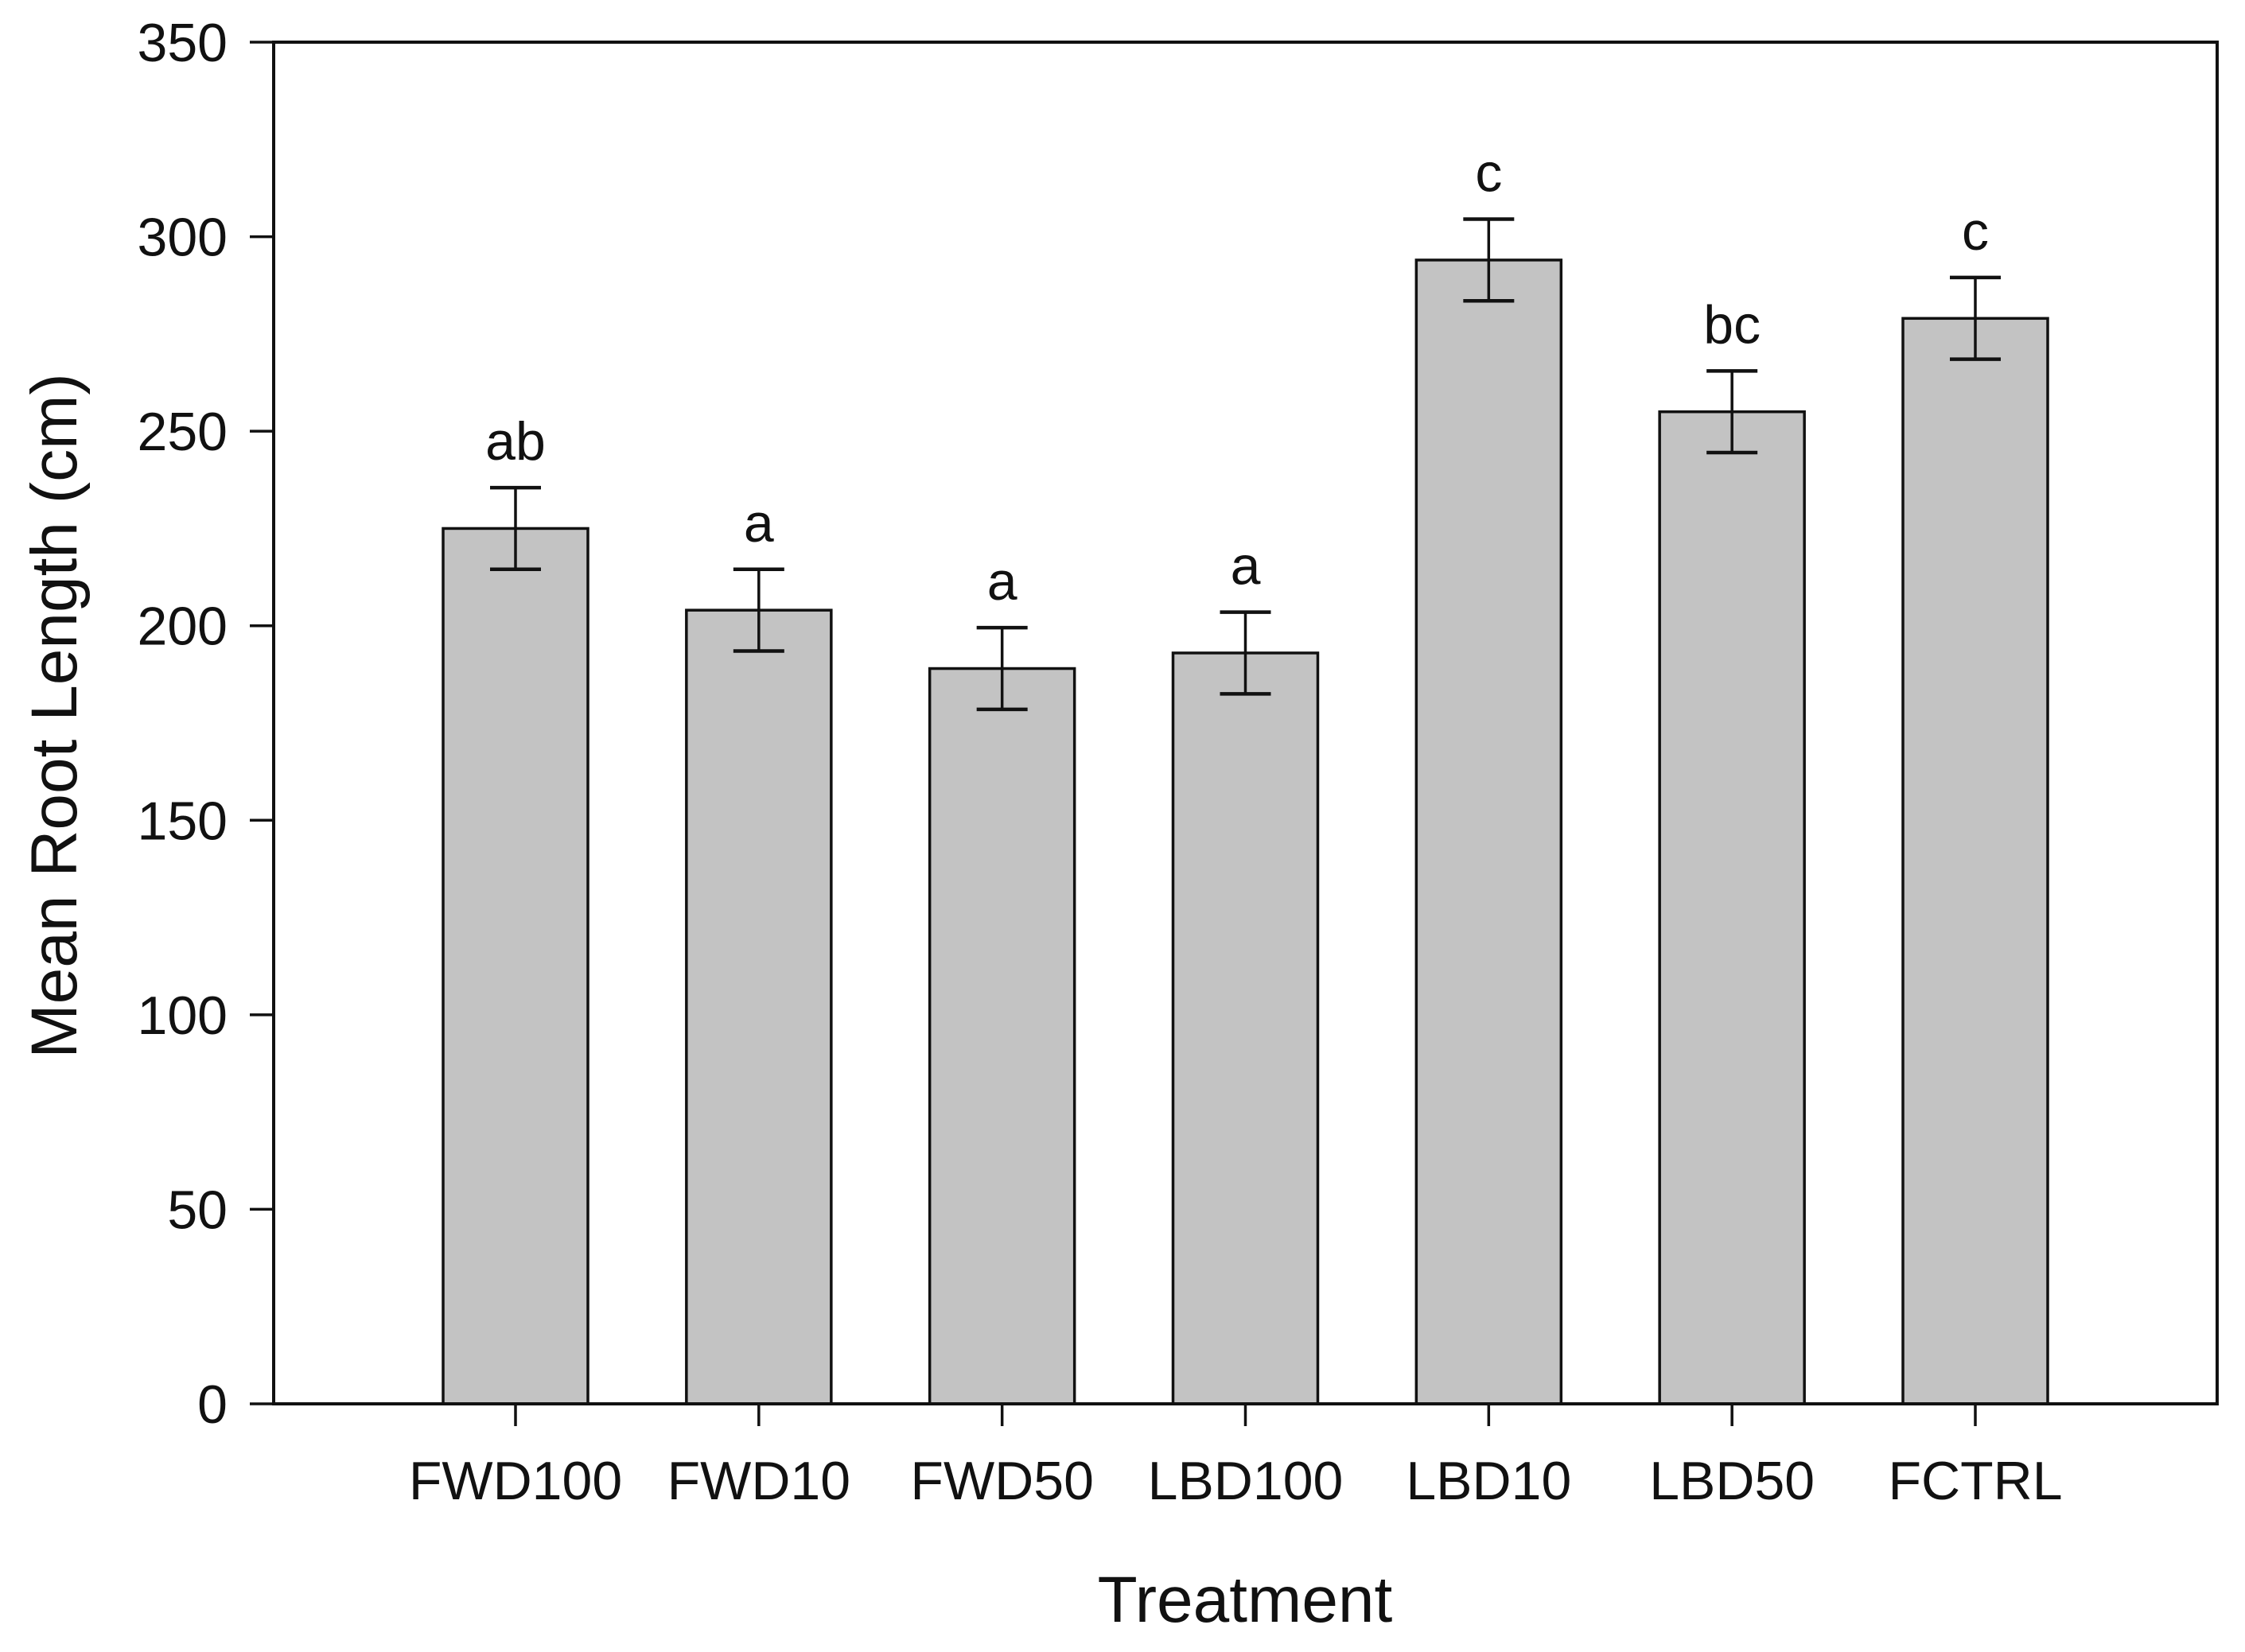 The width and height of the screenshot is (2245, 1652). I want to click on x-tick-label-LBD50: LBD50, so click(1732, 1481).